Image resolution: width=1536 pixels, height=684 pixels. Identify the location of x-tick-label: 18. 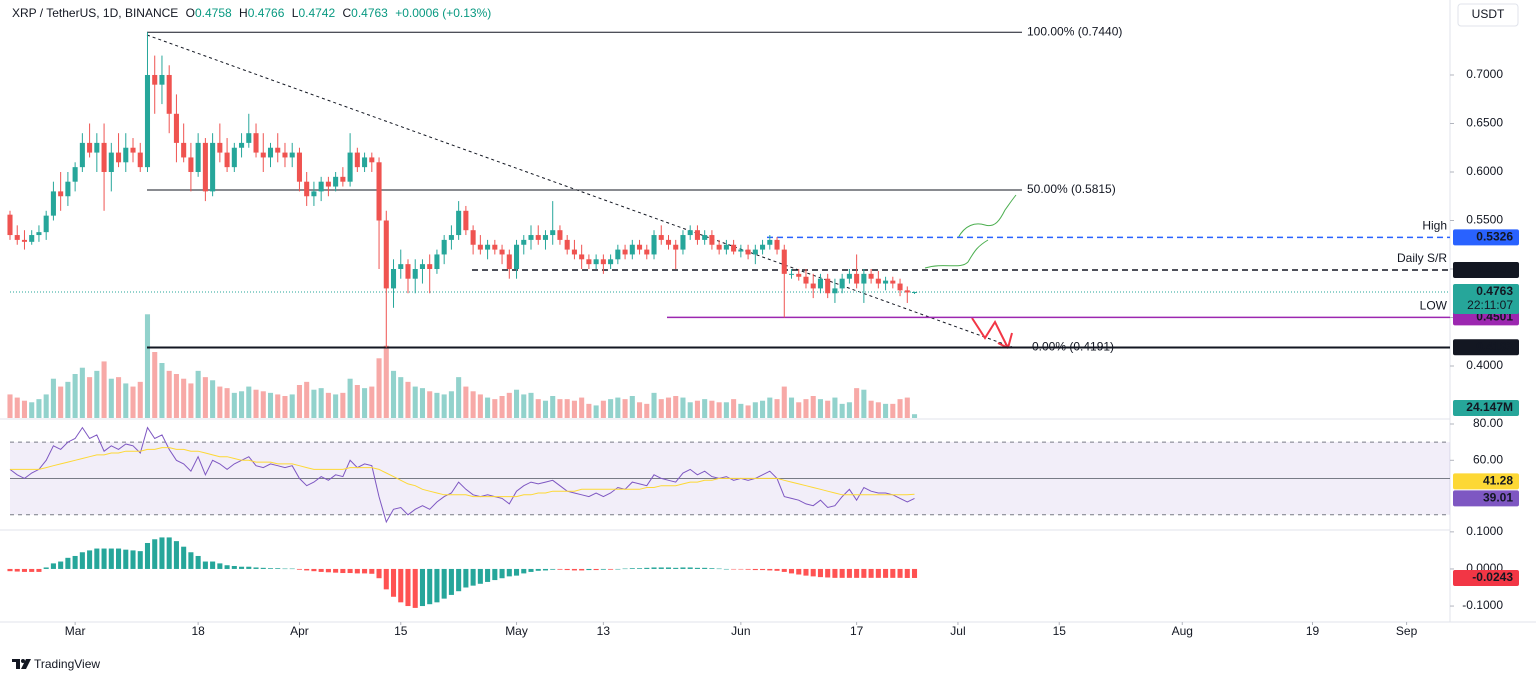
(198, 631).